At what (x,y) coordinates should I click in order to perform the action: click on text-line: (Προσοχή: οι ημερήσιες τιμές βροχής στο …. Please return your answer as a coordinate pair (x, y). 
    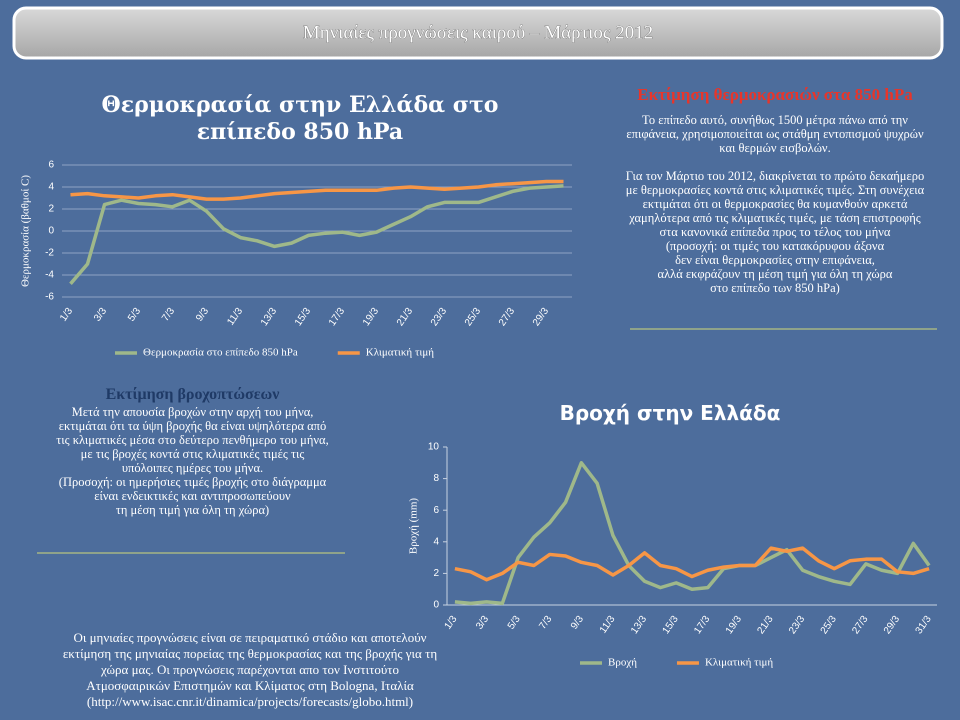
    Looking at the image, I should click on (192, 482).